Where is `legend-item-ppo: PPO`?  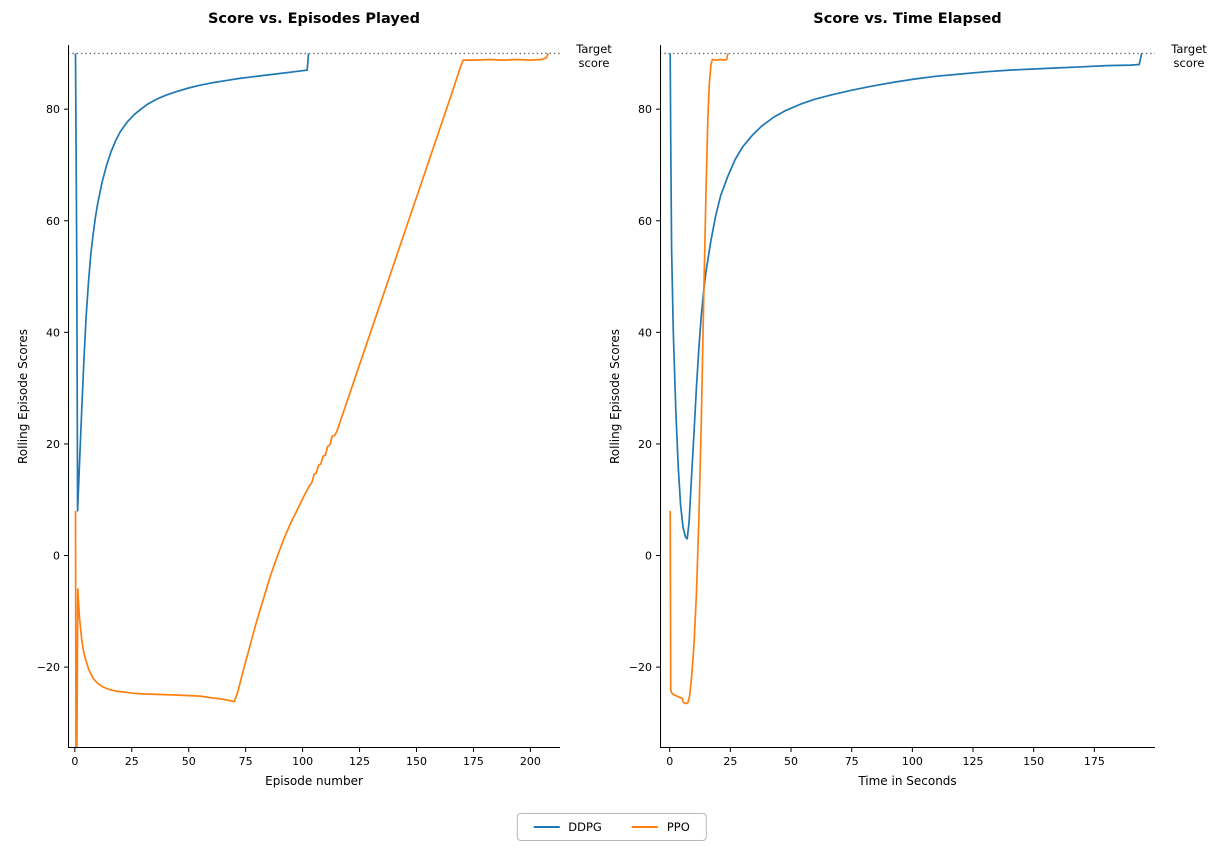
legend-item-ppo: PPO is located at coordinates (660, 827).